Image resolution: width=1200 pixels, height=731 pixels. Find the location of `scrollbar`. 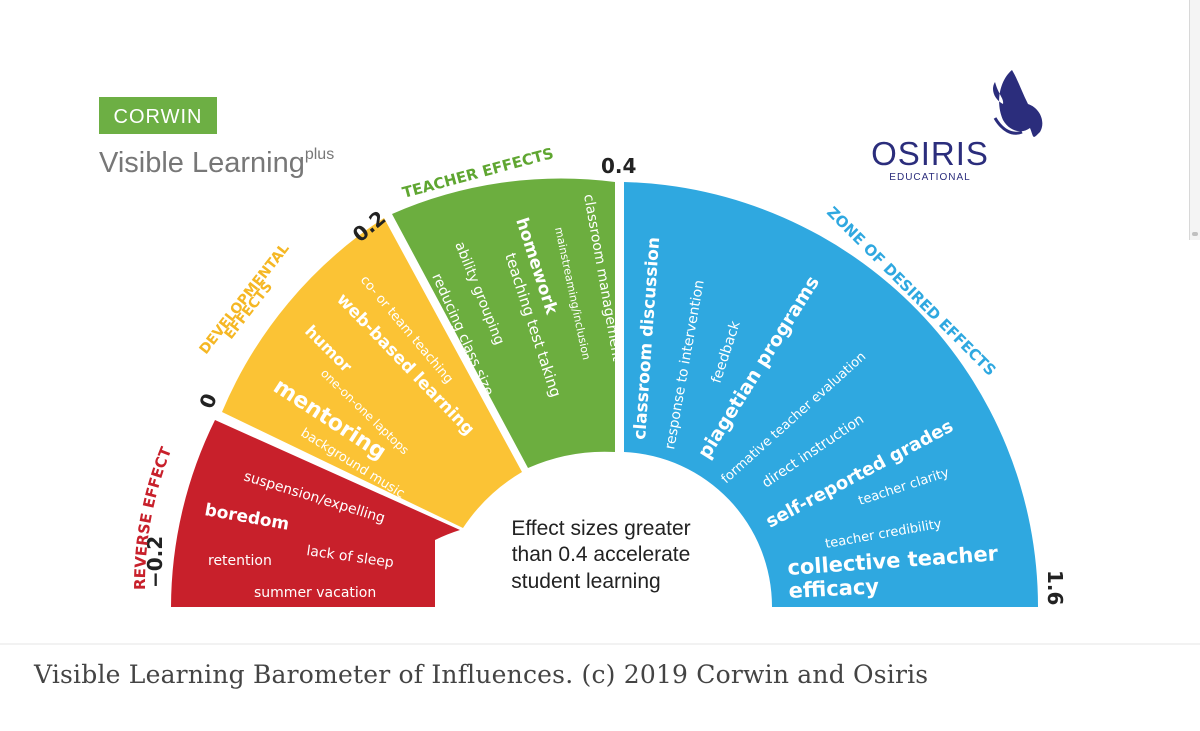

scrollbar is located at coordinates (1194, 120).